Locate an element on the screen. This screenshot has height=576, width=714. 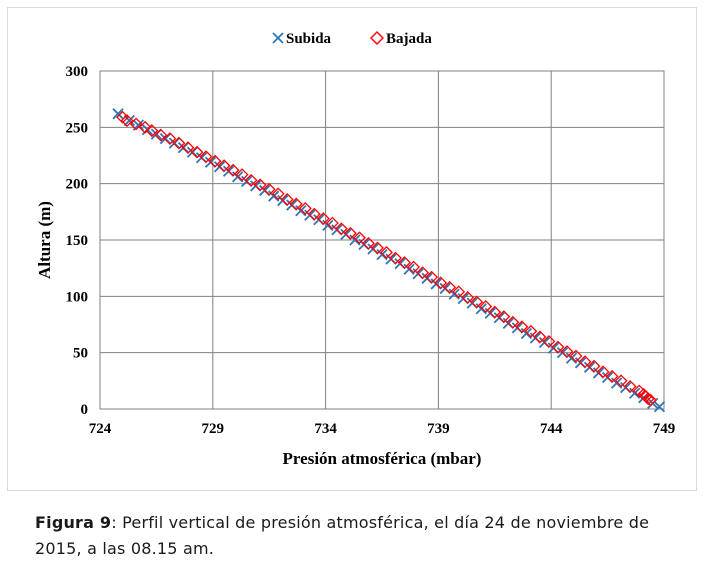
legend-label-bajada: Bajada is located at coordinates (409, 39).